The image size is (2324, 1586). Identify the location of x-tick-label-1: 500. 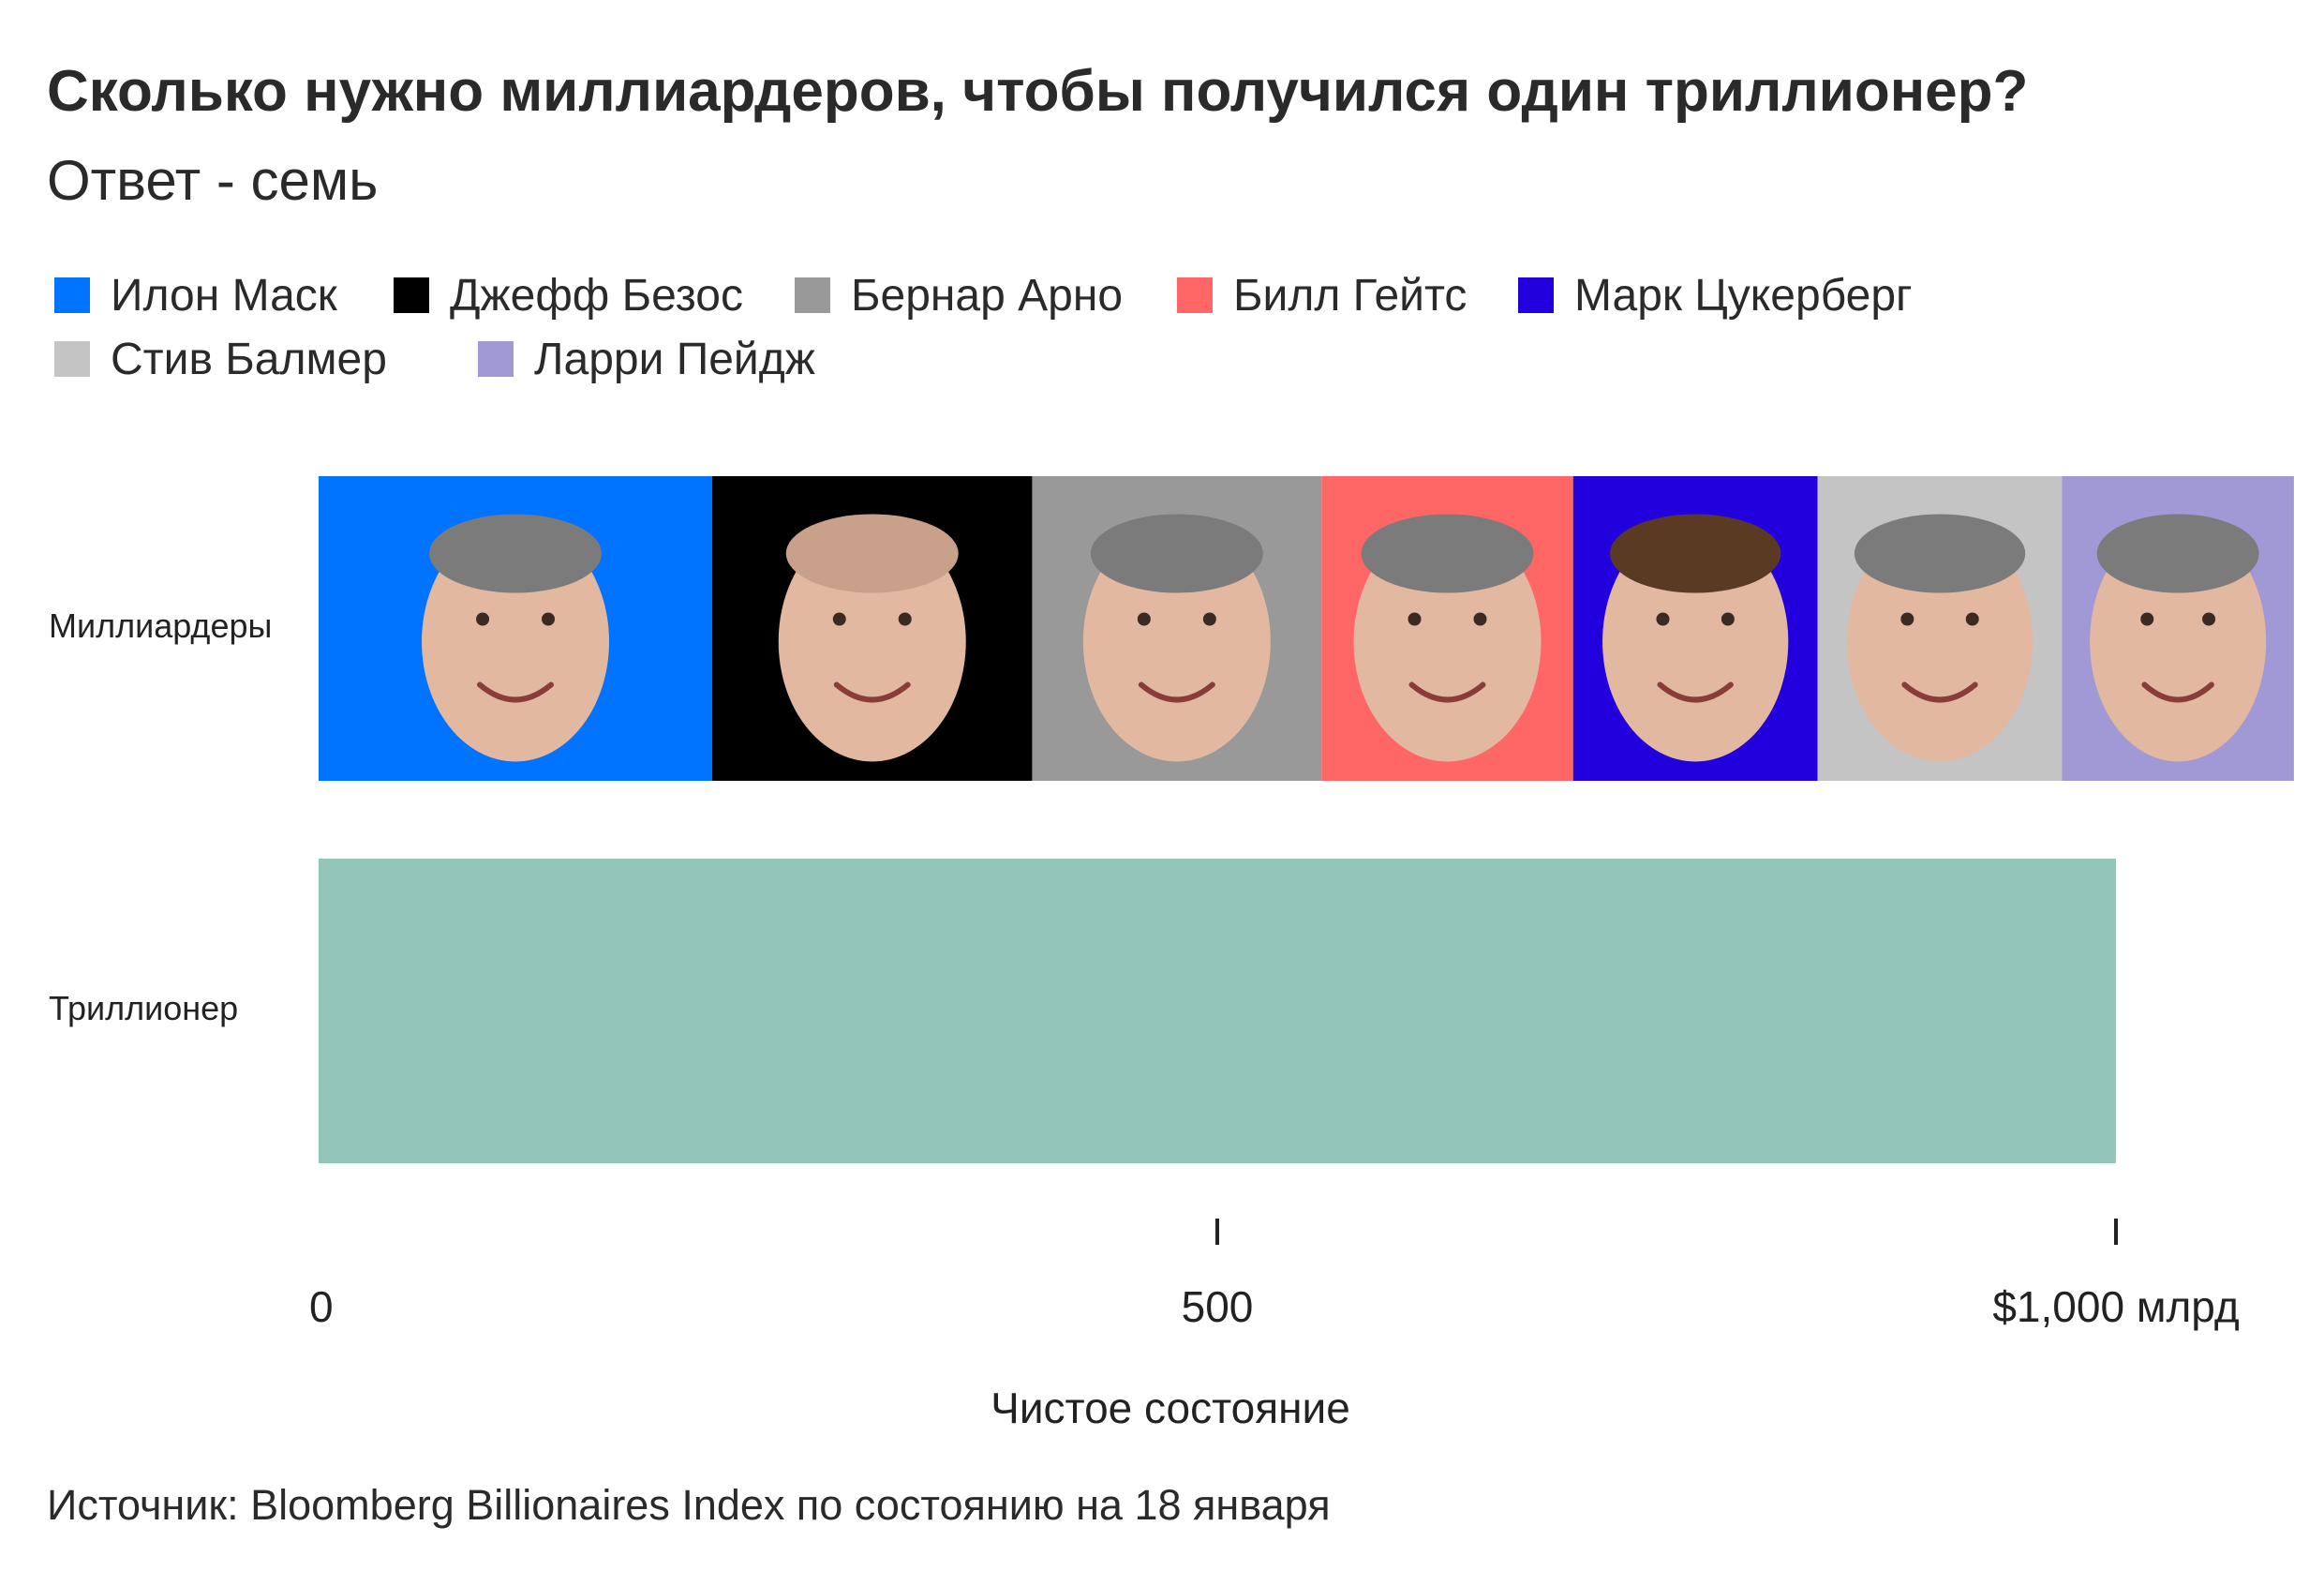
(1218, 1306).